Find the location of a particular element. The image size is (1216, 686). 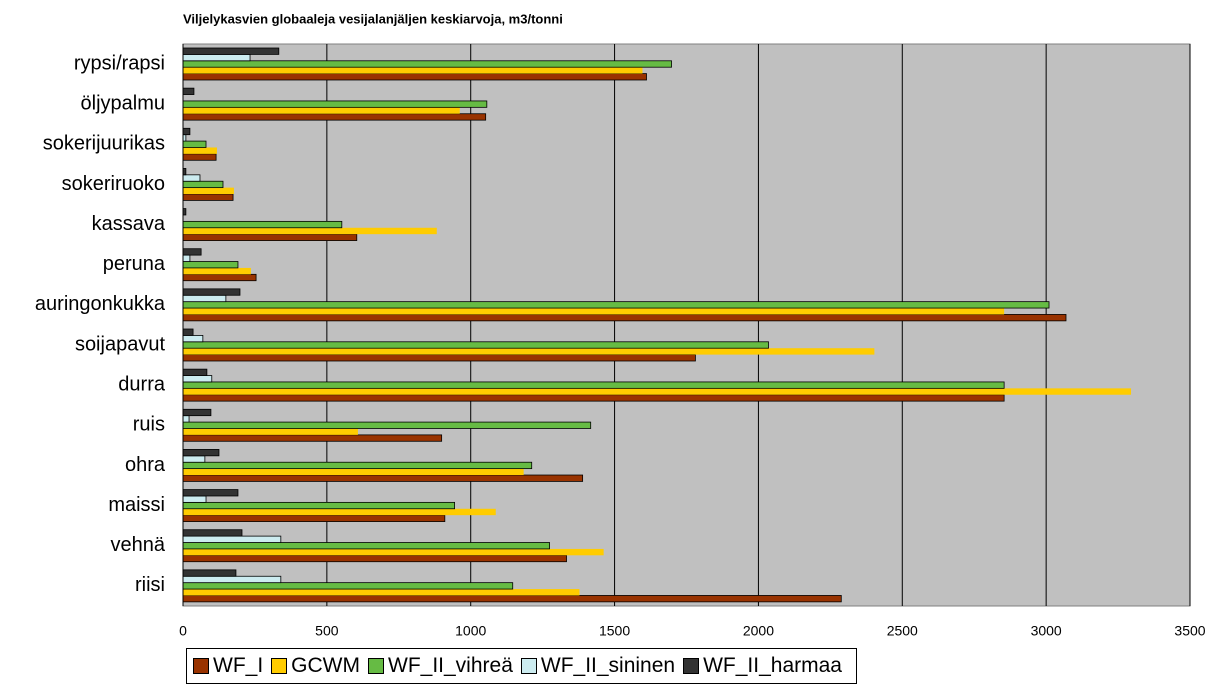

legend-item: WF_II_harmaa is located at coordinates (762, 666).